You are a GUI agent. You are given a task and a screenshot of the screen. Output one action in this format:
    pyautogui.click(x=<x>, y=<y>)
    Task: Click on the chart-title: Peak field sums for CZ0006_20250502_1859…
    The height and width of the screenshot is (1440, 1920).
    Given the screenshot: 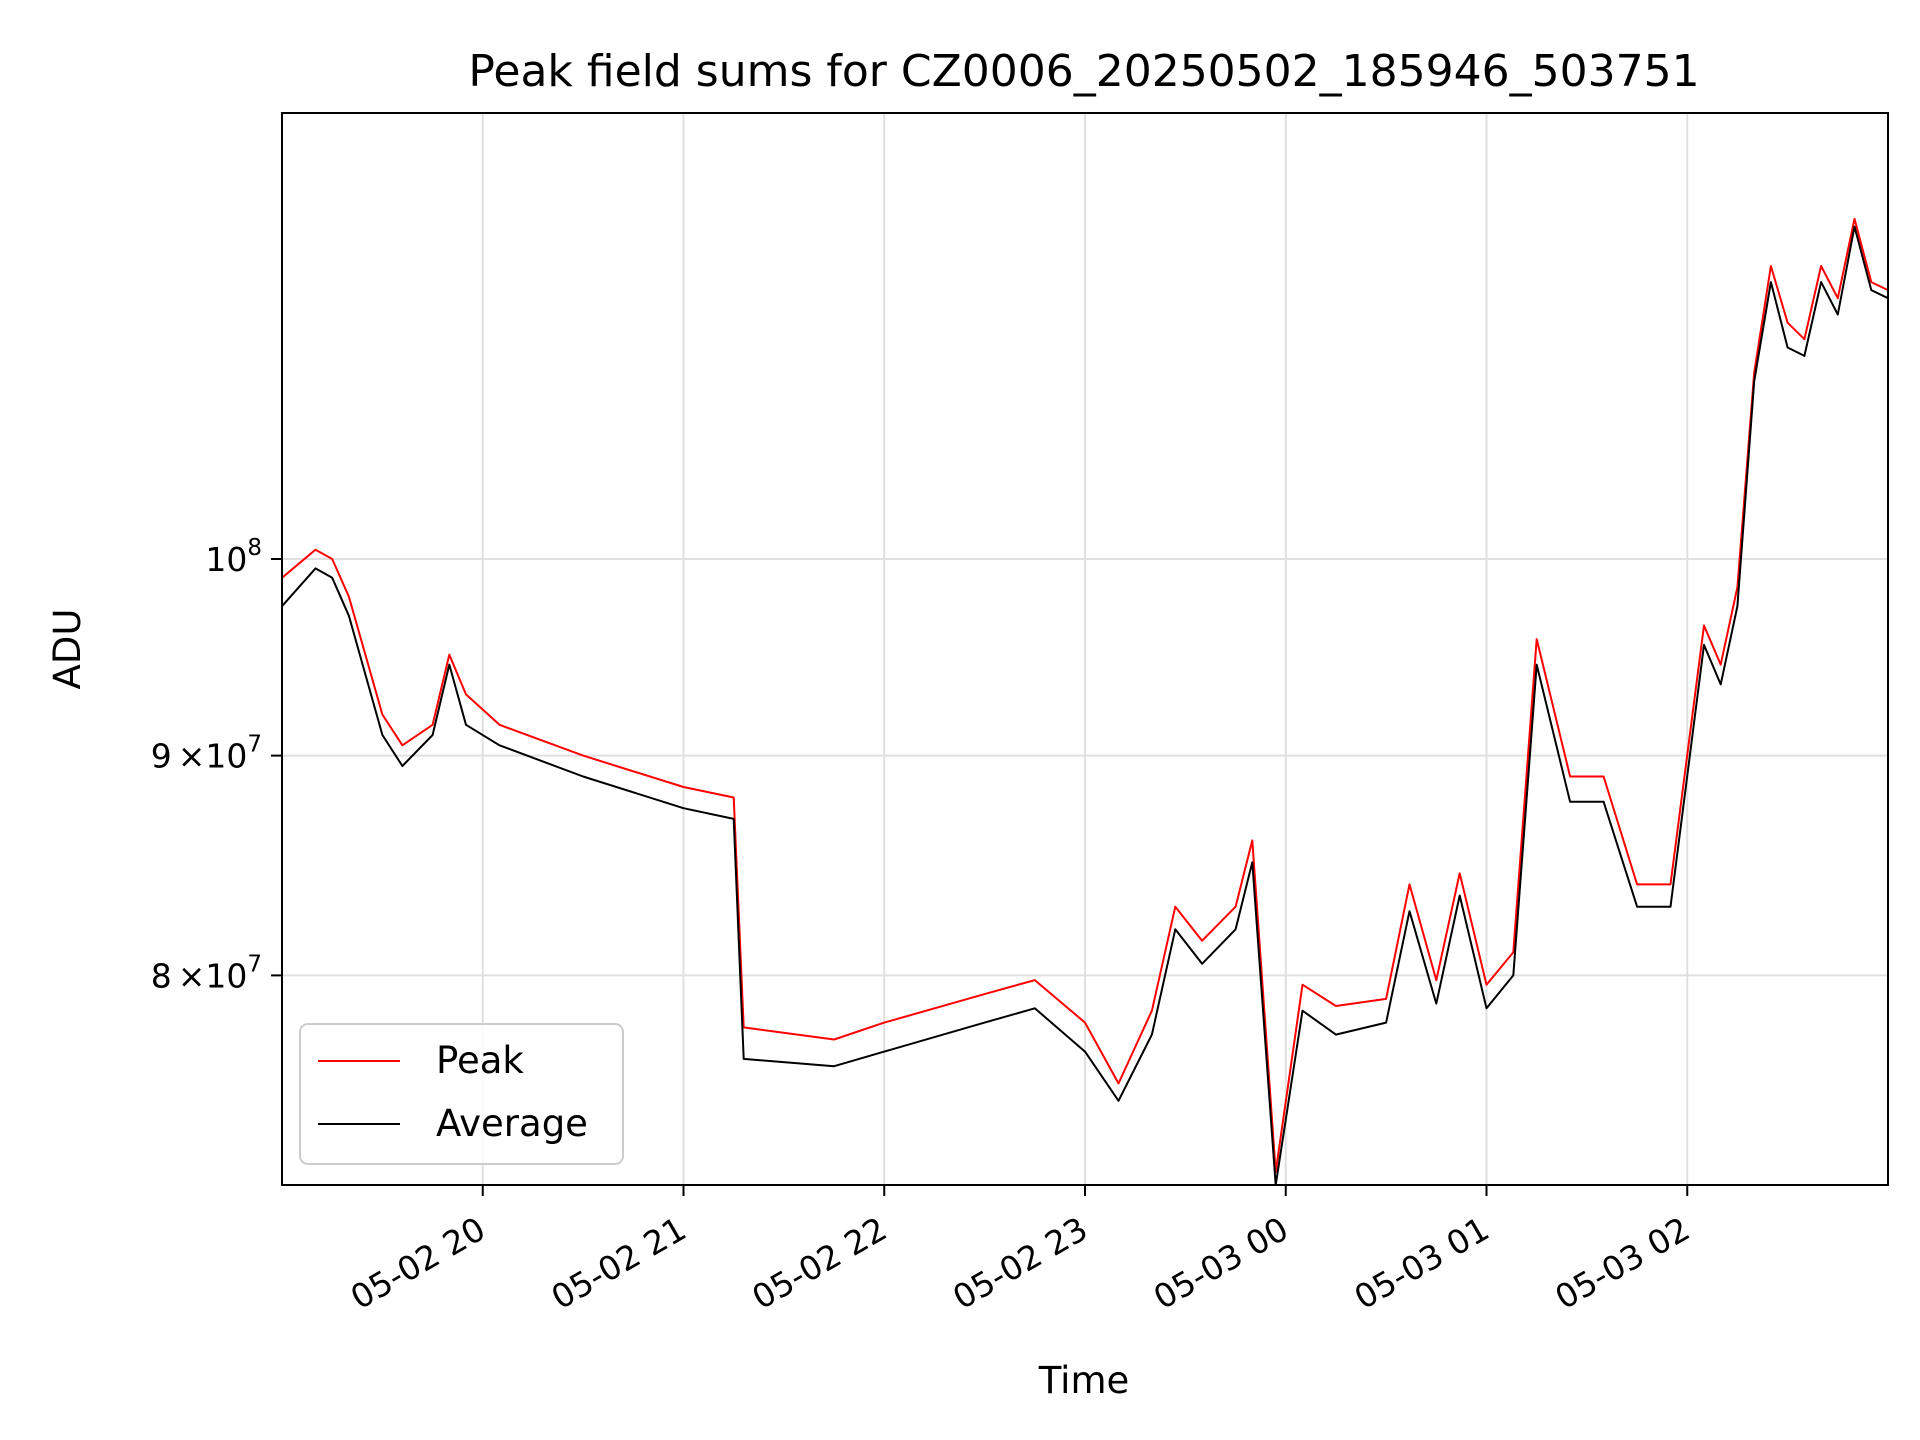 What is the action you would take?
    pyautogui.click(x=1083, y=71)
    